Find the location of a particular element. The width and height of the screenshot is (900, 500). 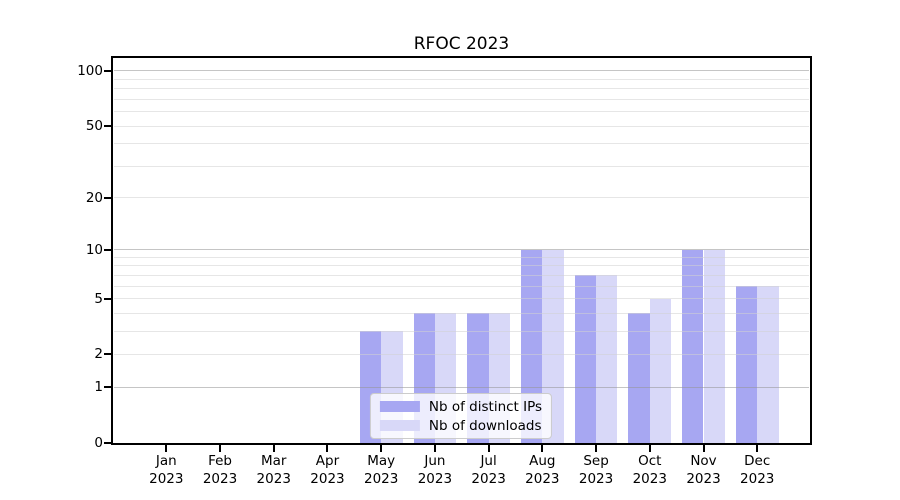

bar-downloads-sep is located at coordinates (607, 359).